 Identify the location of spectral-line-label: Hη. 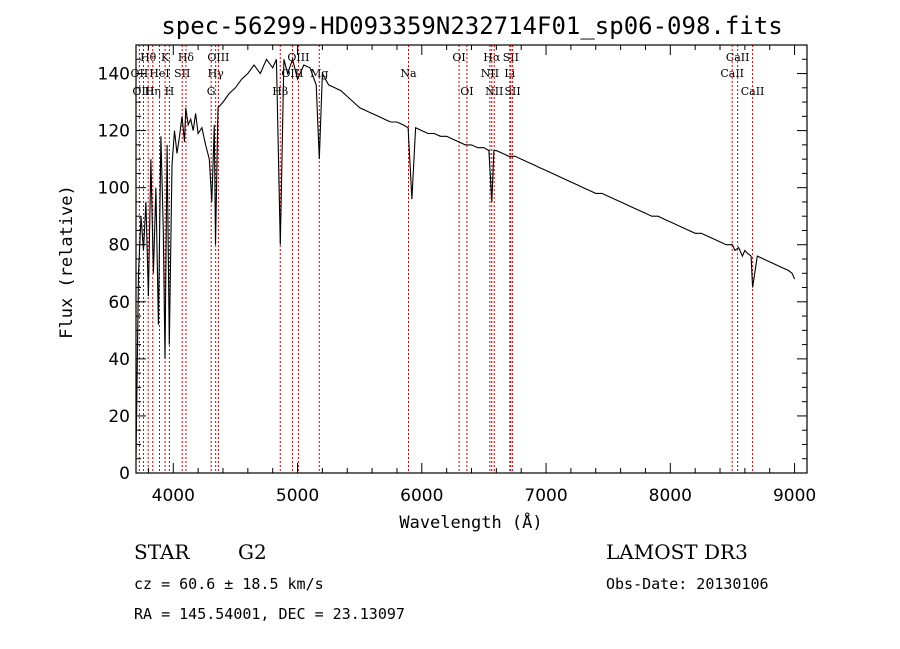
(153, 91).